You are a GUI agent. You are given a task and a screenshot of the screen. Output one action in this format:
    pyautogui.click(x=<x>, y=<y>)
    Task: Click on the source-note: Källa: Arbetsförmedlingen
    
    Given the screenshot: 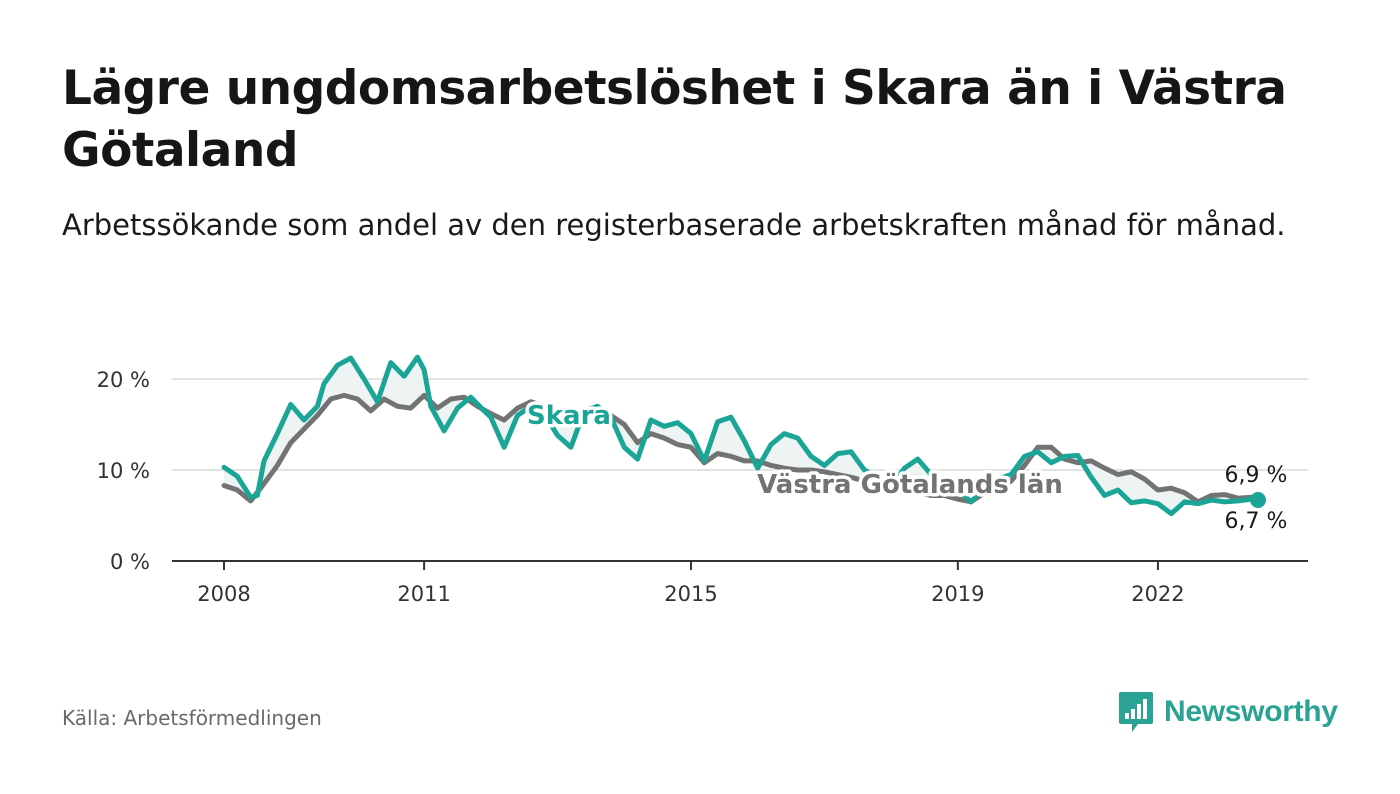 What is the action you would take?
    pyautogui.click(x=192, y=718)
    